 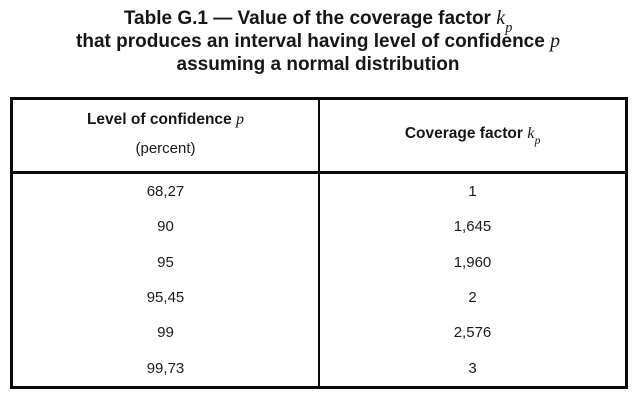 I want to click on factor-cell: 3, so click(x=472, y=368).